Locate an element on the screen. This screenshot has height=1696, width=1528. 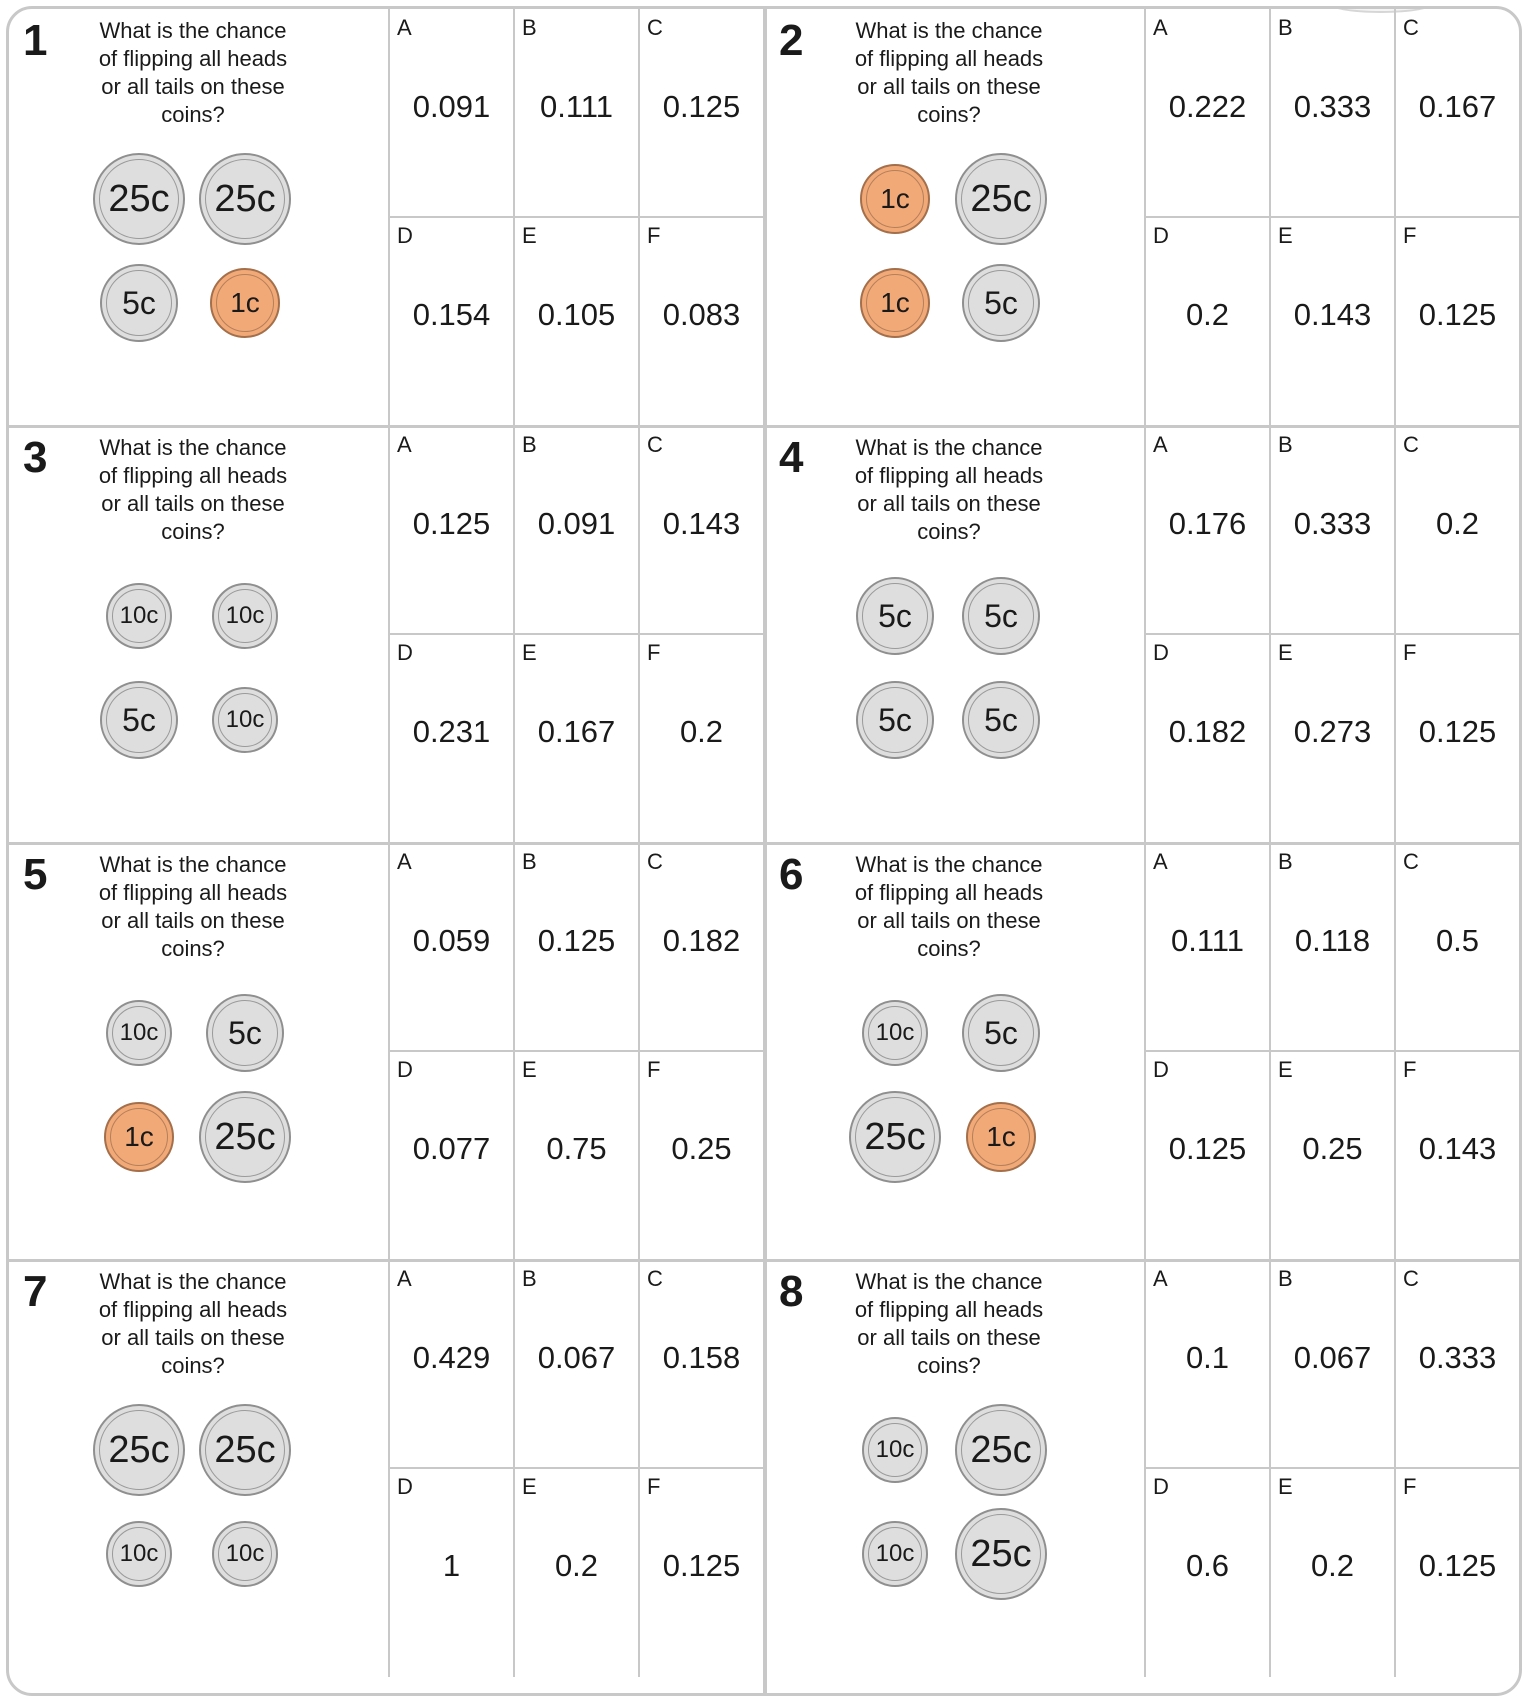
answer-choice-c: C 0.167 is located at coordinates (1457, 113).